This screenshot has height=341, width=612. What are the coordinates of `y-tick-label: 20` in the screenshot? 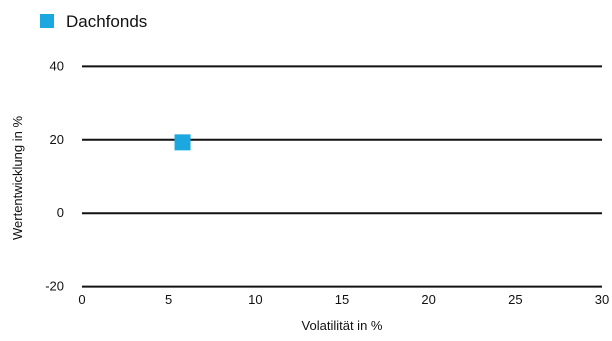 It's located at (57, 139).